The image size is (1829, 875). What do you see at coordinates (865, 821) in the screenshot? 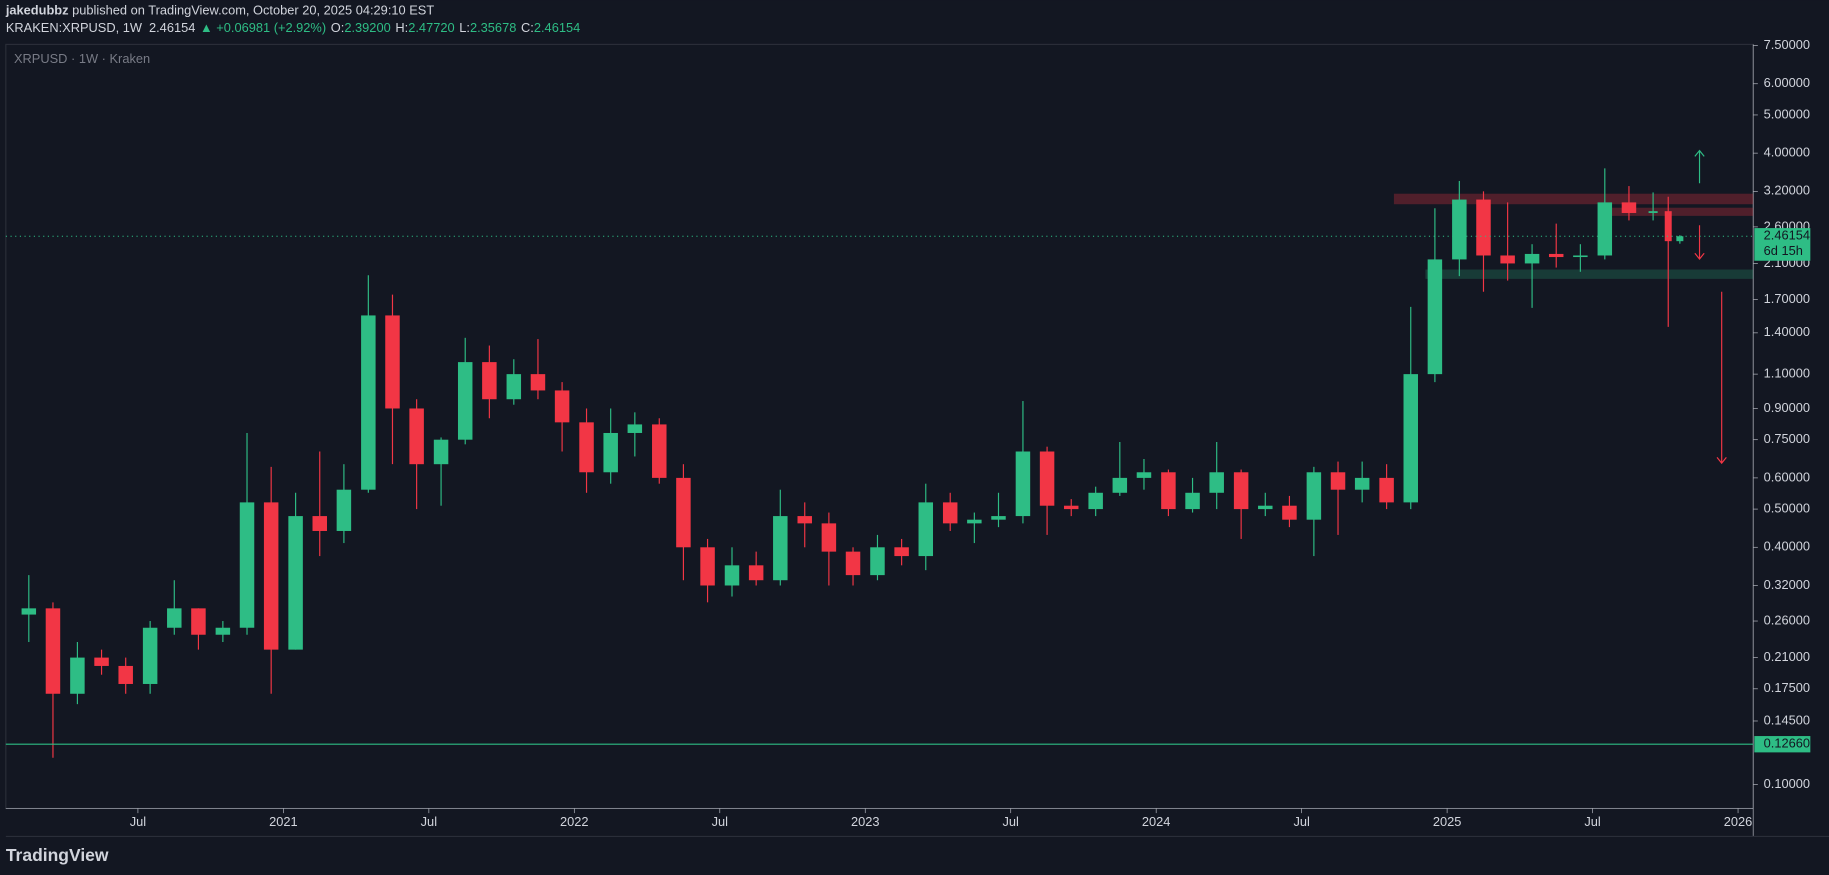
I see `x-tick-label: 2023` at bounding box center [865, 821].